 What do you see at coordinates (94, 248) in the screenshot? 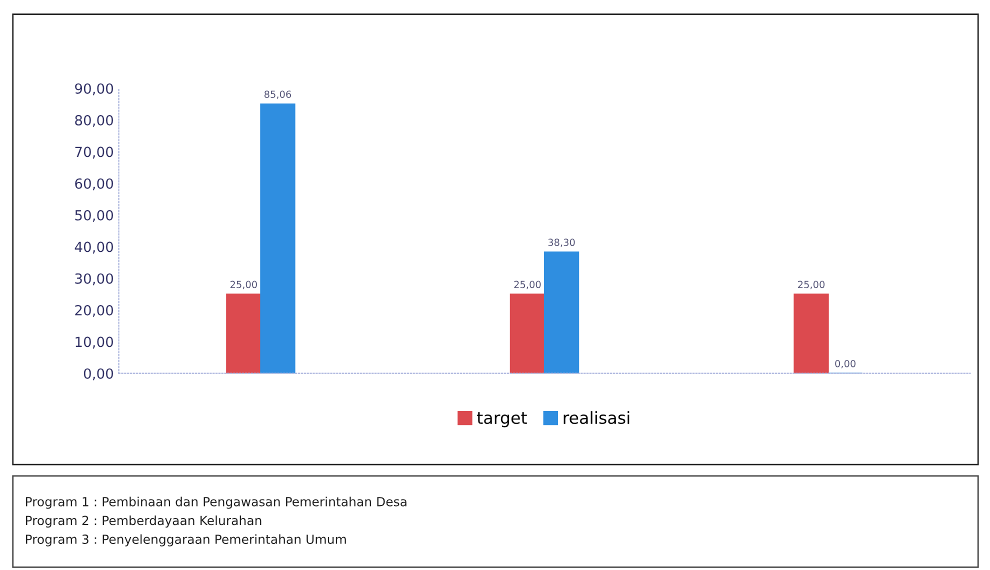
I see `y-tick-label: 40,00` at bounding box center [94, 248].